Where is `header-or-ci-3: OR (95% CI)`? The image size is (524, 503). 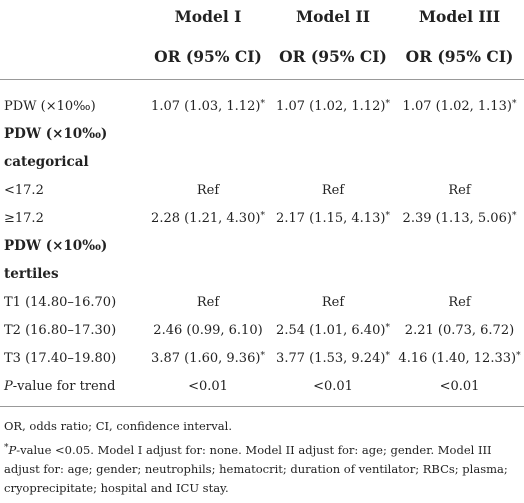
header-or-ci-3: OR (95% CI) is located at coordinates (459, 56).